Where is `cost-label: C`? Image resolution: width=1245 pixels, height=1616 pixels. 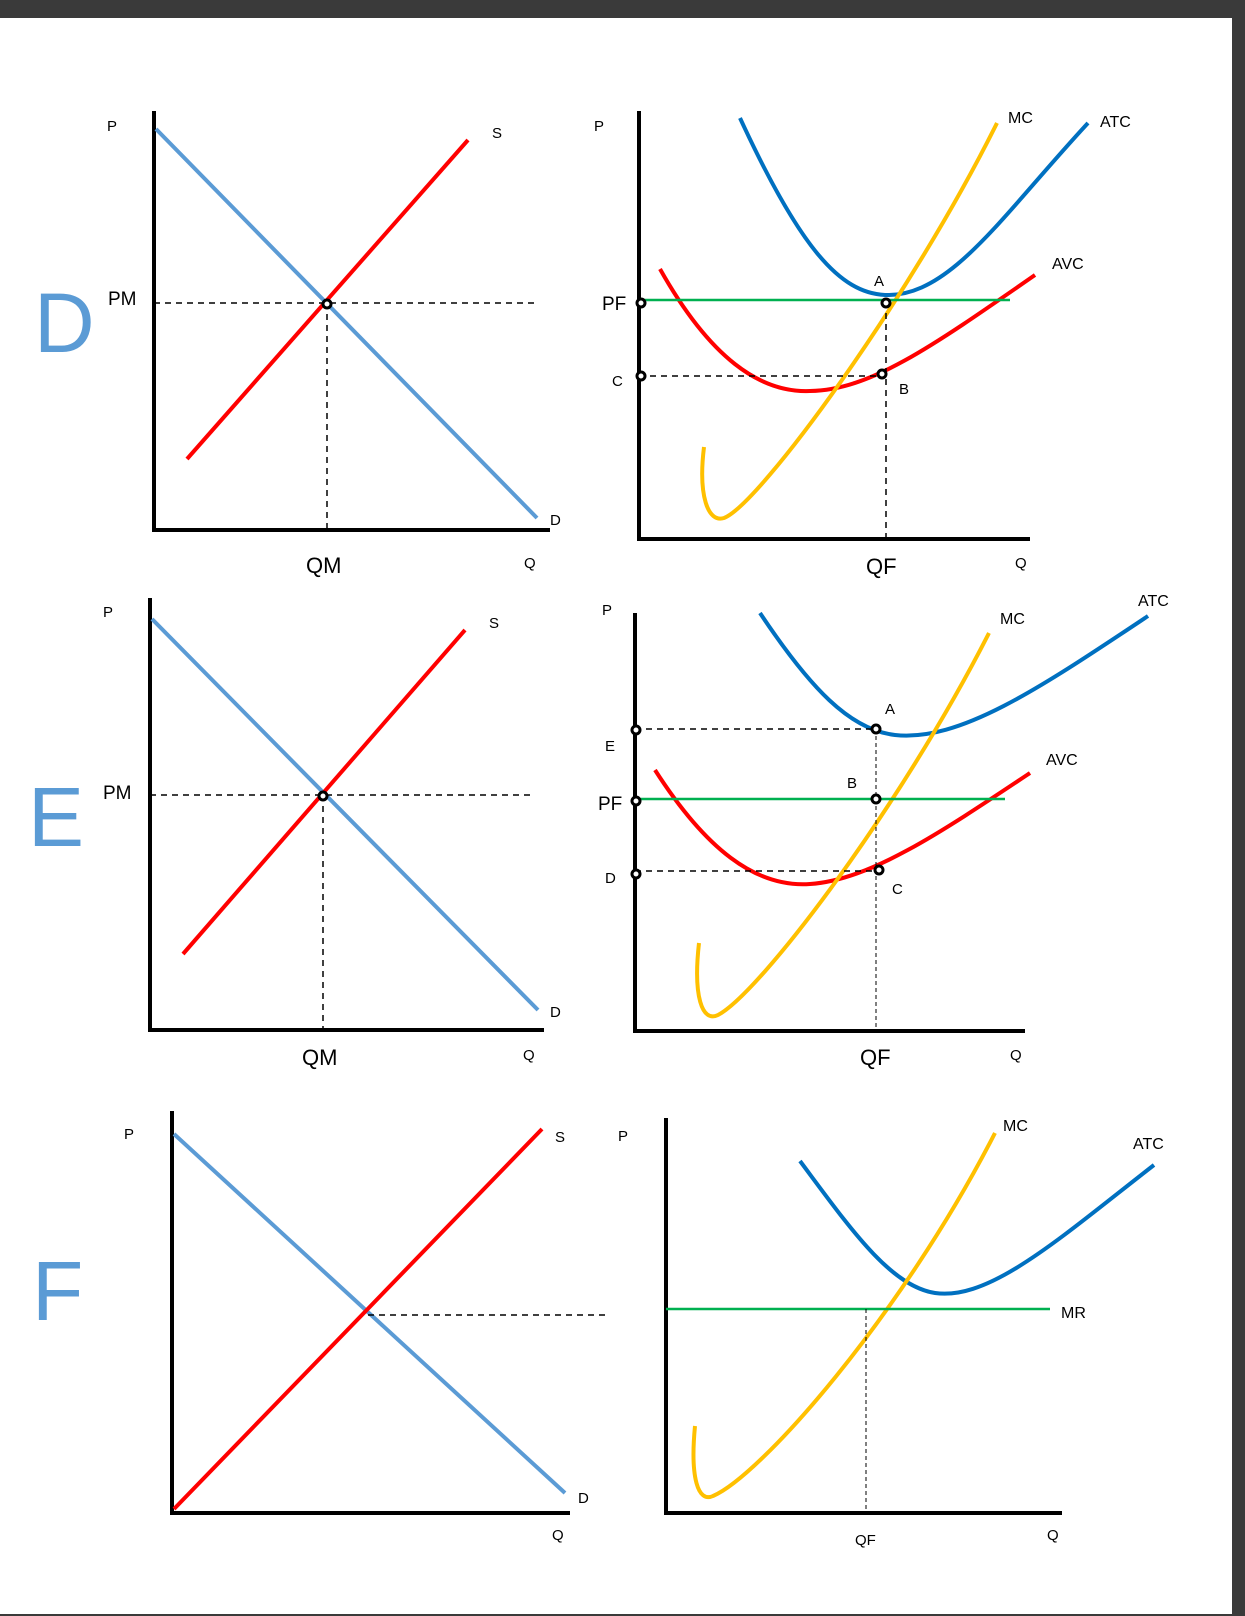 cost-label: C is located at coordinates (617, 381).